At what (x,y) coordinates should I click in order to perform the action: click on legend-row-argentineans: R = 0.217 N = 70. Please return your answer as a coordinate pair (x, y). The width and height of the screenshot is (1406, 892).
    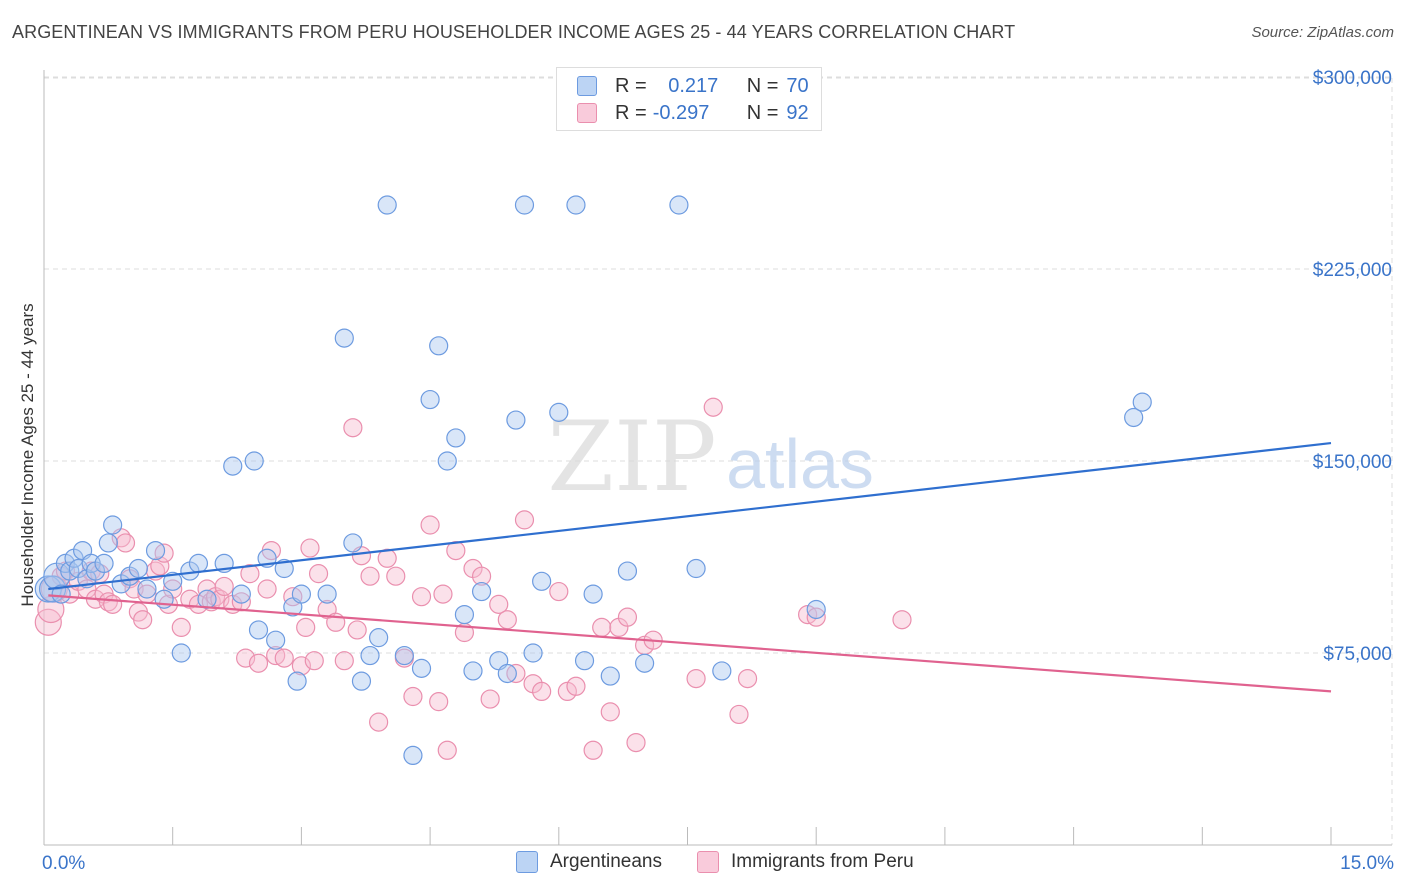
    Looking at the image, I should click on (693, 86).